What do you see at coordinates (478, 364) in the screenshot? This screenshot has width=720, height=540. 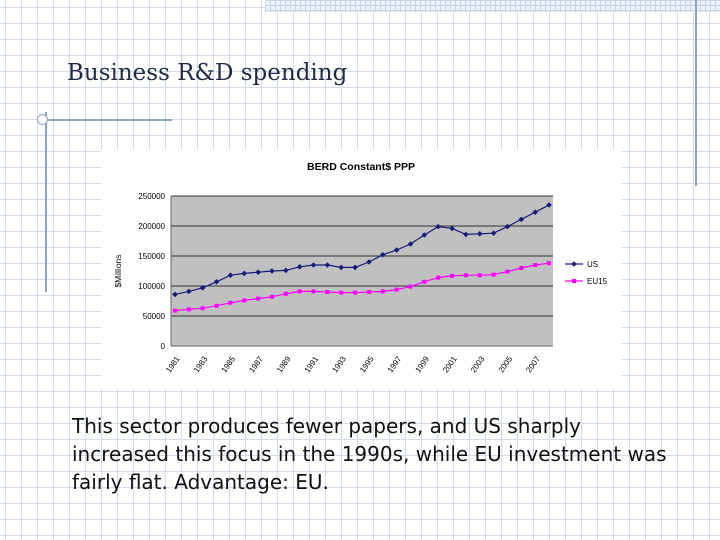 I see `x-tick-label: 2003` at bounding box center [478, 364].